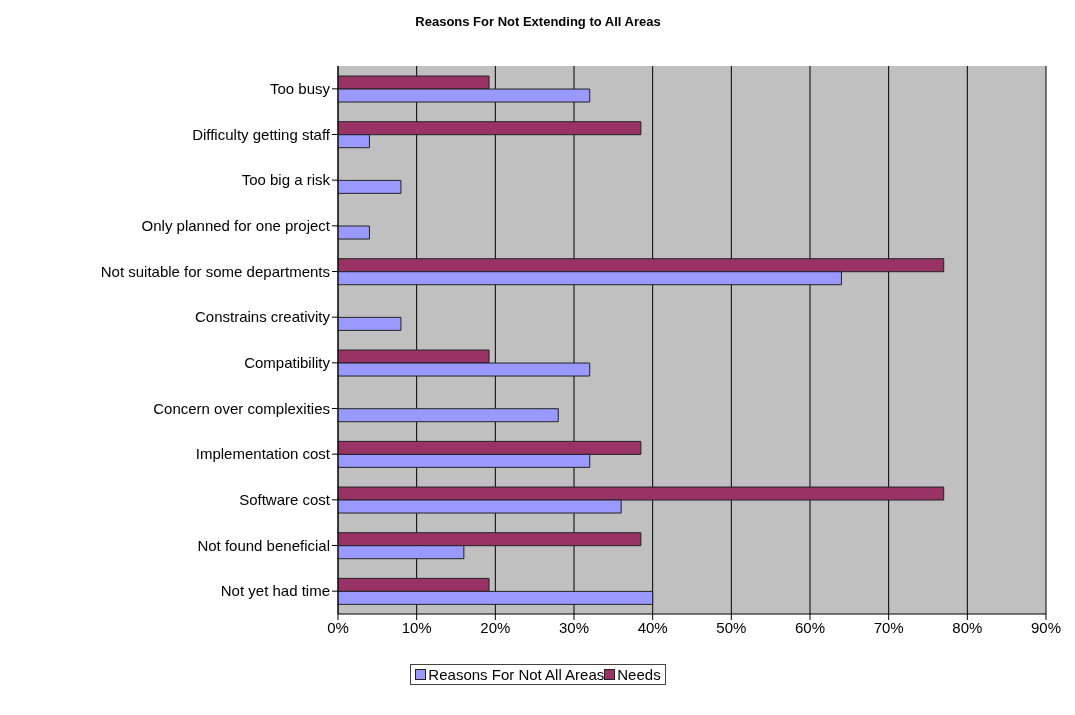 The height and width of the screenshot is (715, 1075). What do you see at coordinates (516, 674) in the screenshot?
I see `legend-label: Reasons For Not All Areas` at bounding box center [516, 674].